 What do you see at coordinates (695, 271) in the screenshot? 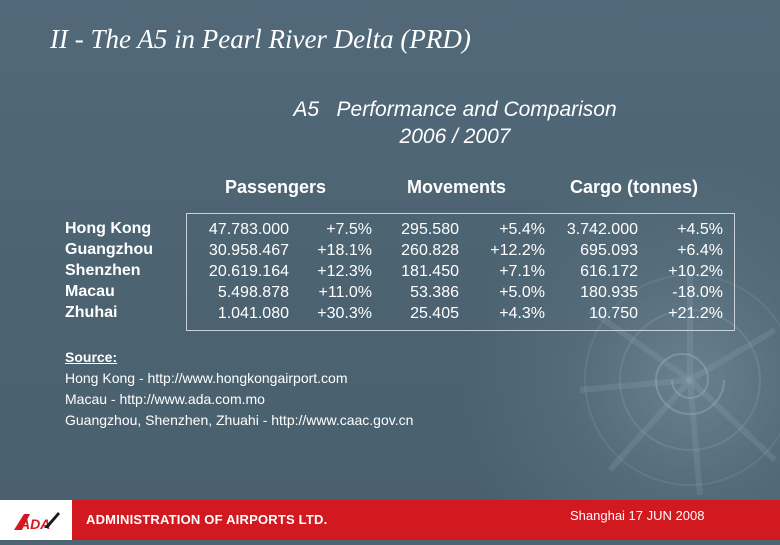
I see `cargo-change: +10.2%` at bounding box center [695, 271].